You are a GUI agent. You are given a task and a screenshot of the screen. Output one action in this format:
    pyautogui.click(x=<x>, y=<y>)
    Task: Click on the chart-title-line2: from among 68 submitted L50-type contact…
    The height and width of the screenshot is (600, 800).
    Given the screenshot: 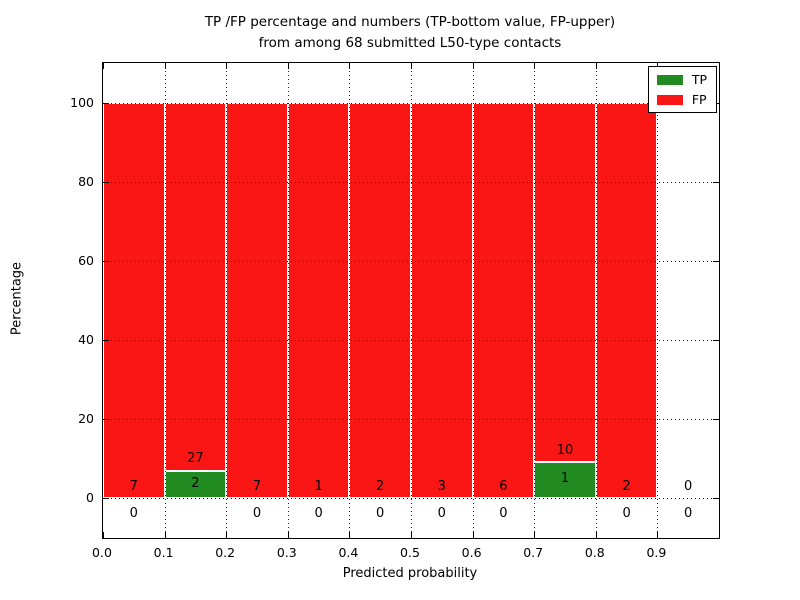 What is the action you would take?
    pyautogui.click(x=410, y=43)
    